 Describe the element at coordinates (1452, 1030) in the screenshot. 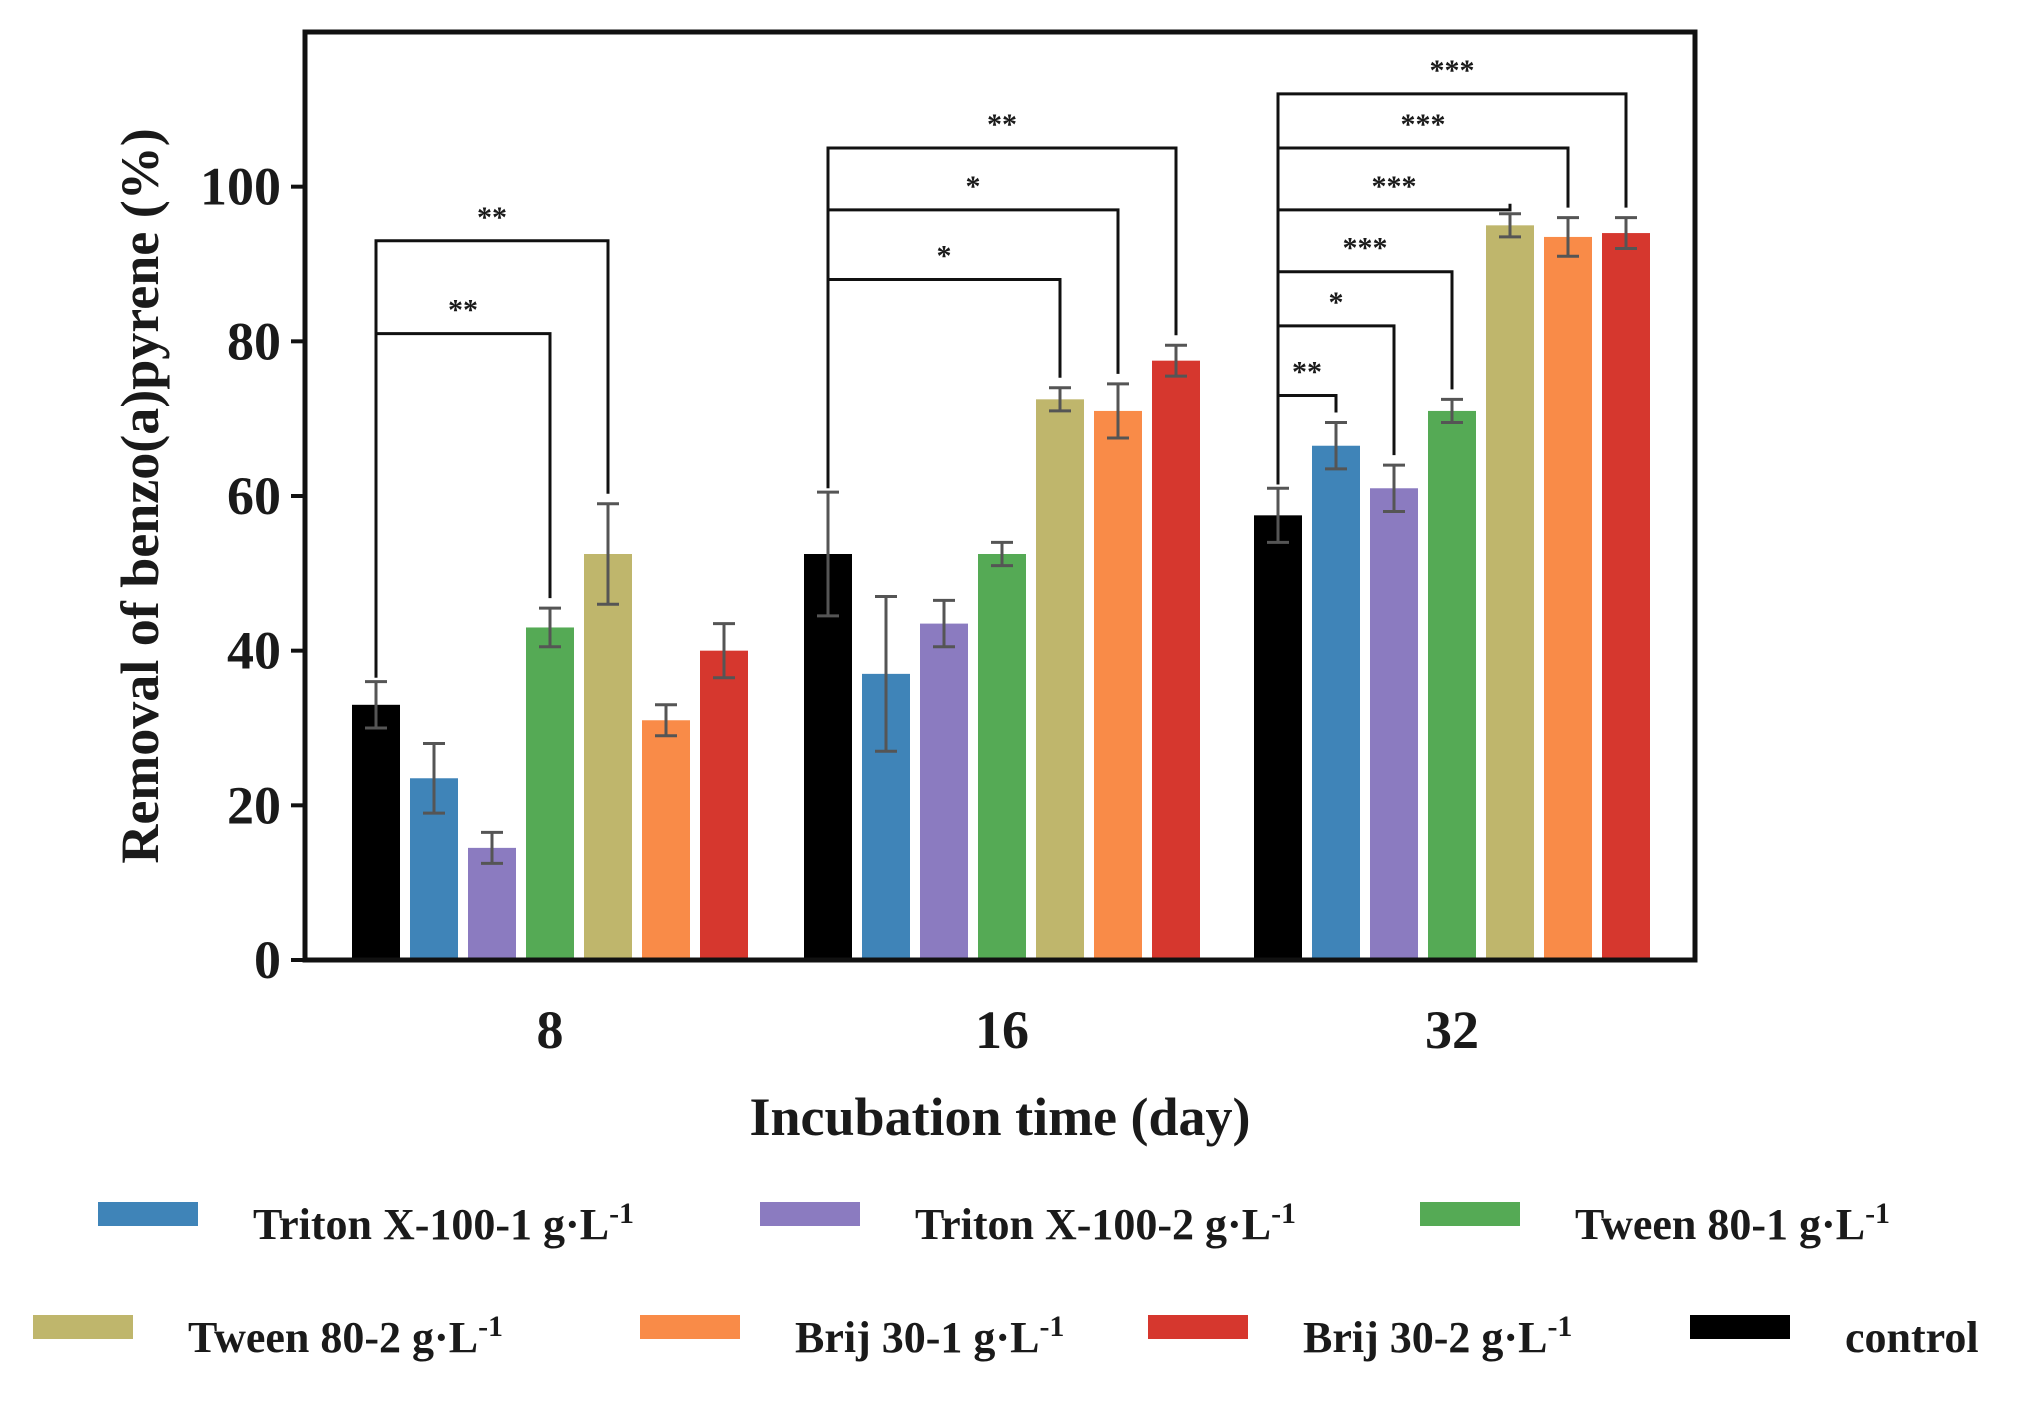

I see `x-category-label: 32` at that location.